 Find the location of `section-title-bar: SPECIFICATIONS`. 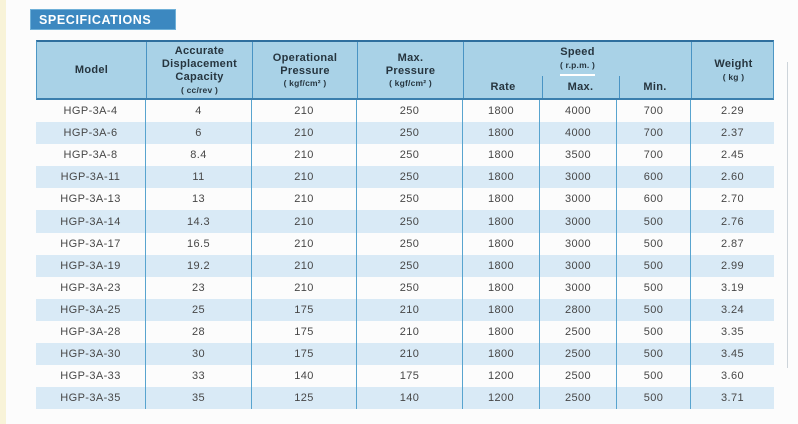

section-title-bar: SPECIFICATIONS is located at coordinates (103, 19).